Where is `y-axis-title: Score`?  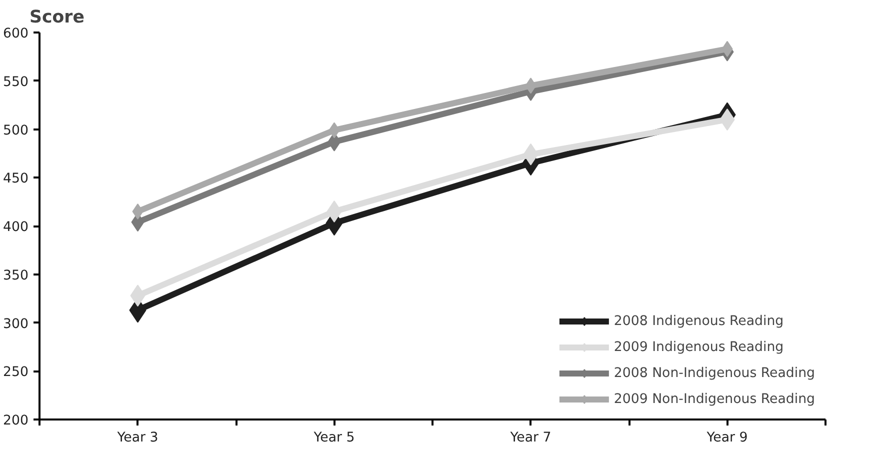
y-axis-title: Score is located at coordinates (57, 18).